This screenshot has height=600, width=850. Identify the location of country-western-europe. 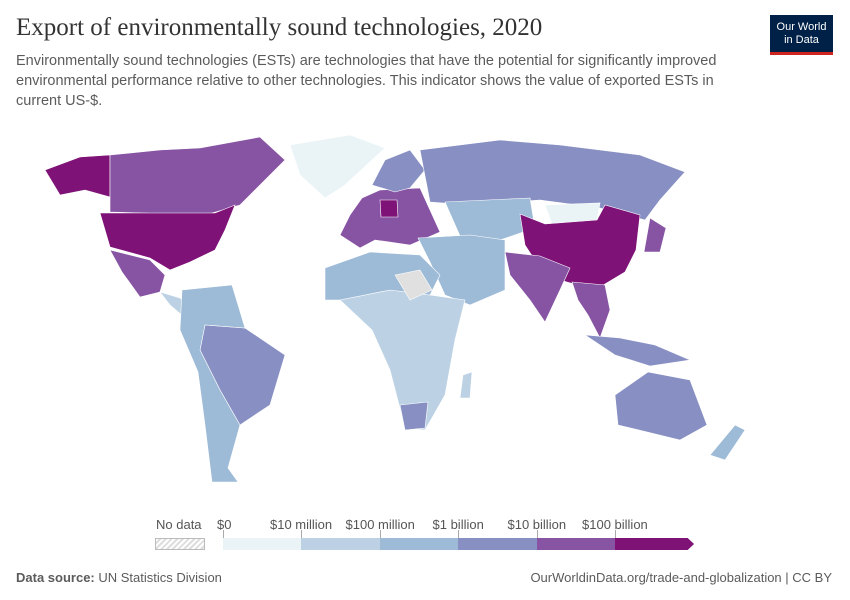
(390, 218).